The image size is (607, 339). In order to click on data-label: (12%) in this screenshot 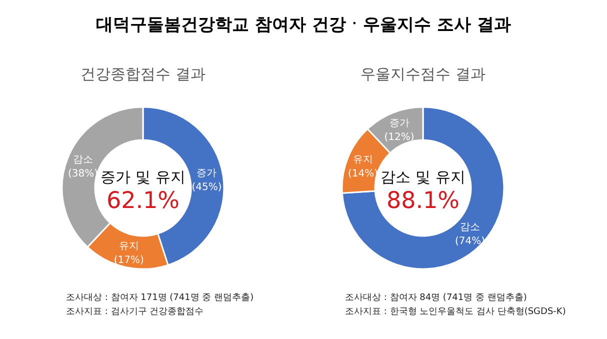, I will do `click(399, 138)`.